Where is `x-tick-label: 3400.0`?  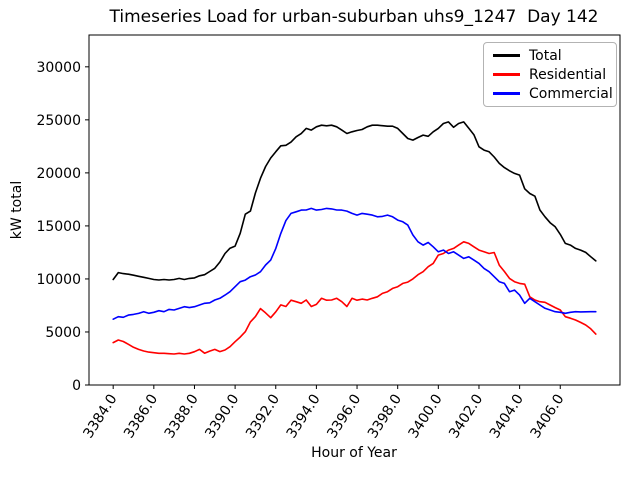 x-tick-label: 3400.0 is located at coordinates (426, 416).